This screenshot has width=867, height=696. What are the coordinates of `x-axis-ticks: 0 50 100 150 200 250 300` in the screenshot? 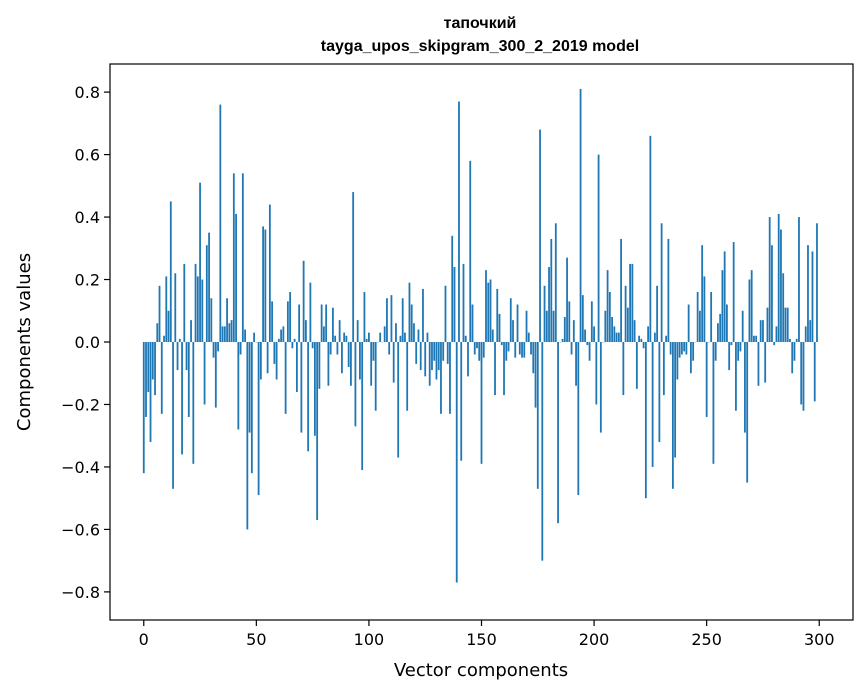 It's located at (487, 634).